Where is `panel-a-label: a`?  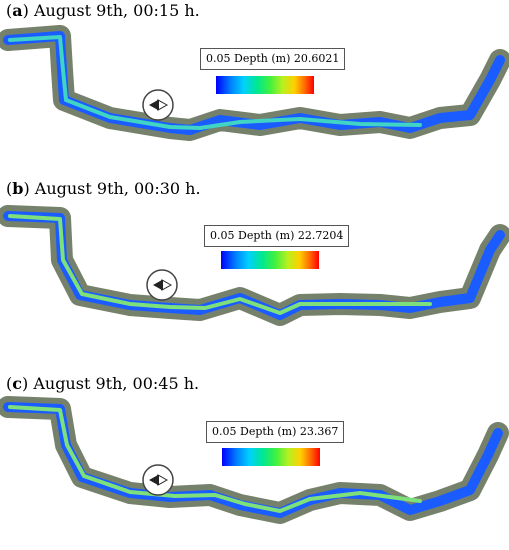
panel-a-label: a is located at coordinates (17, 10).